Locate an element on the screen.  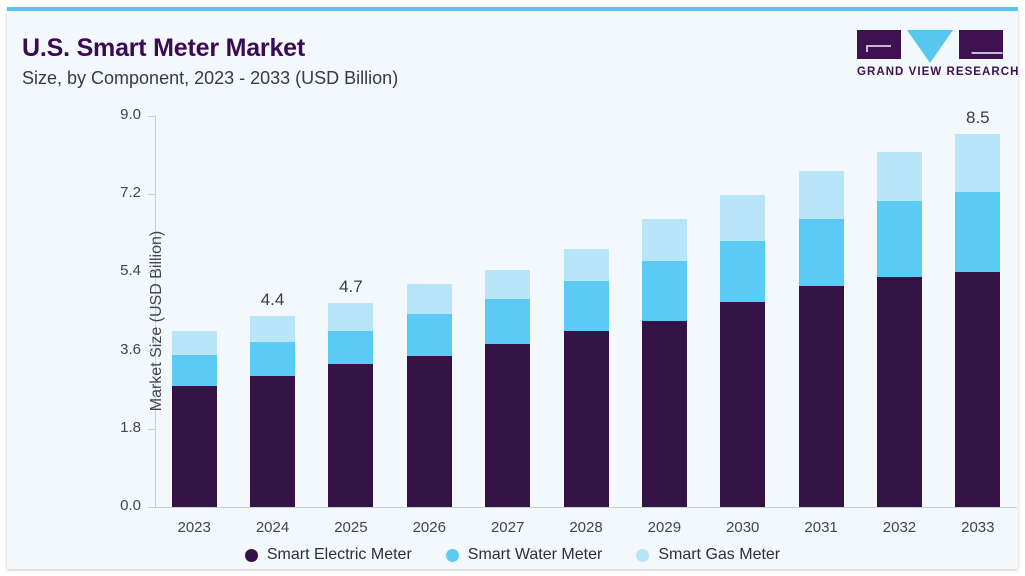
bar-group: 8.5 is located at coordinates (978, 307).